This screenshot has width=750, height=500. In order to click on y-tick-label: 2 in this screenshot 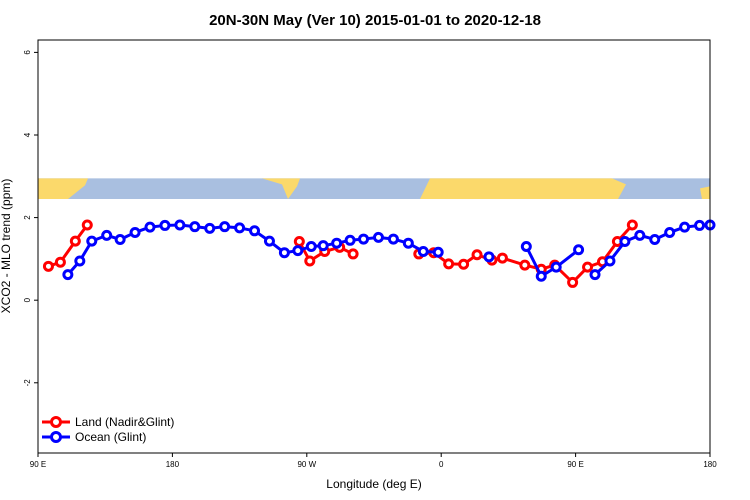, I will do `click(27, 217)`.